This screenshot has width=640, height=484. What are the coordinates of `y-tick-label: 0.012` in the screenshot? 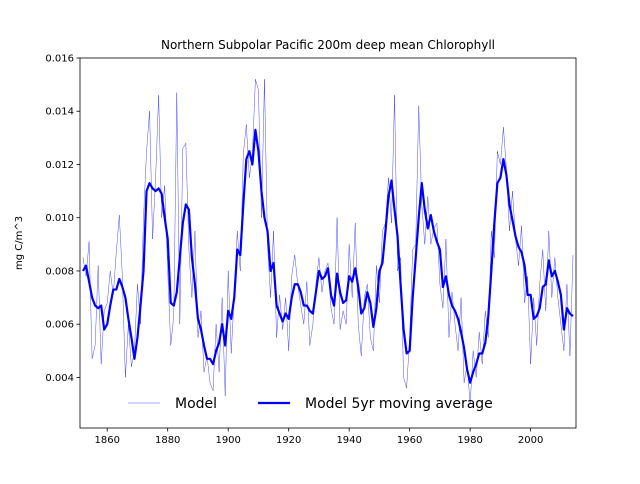 It's located at (59, 165).